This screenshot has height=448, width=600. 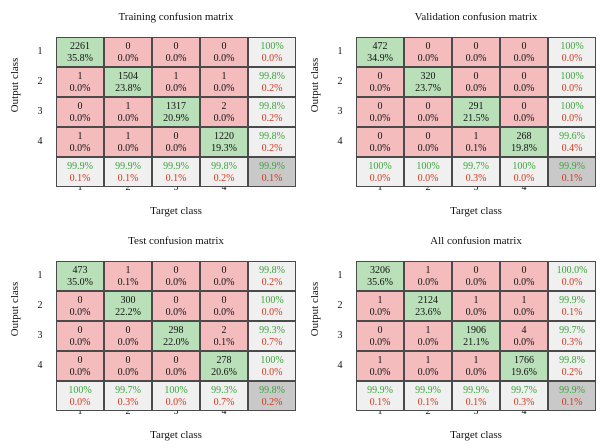 I want to click on correct-cell-primary: 3206, so click(x=380, y=270).